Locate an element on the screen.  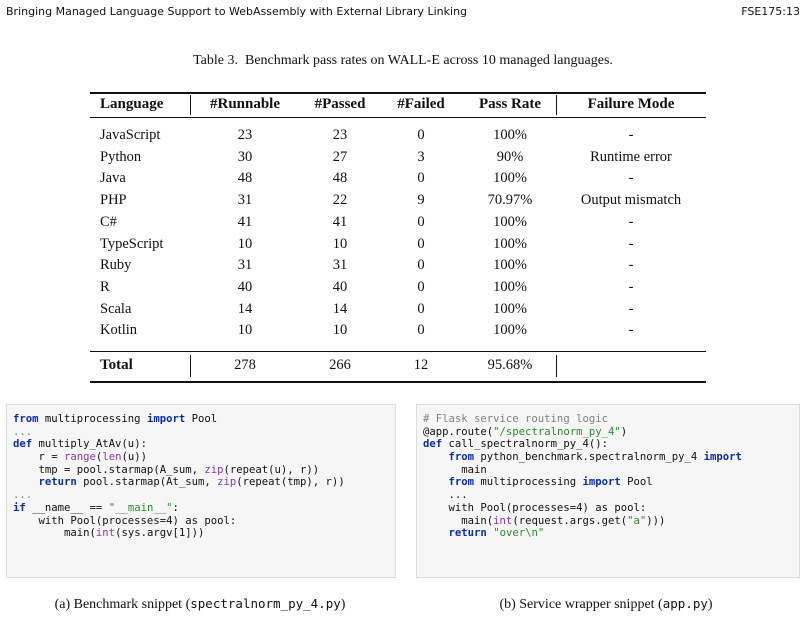
table-cell: 23 is located at coordinates (340, 135).